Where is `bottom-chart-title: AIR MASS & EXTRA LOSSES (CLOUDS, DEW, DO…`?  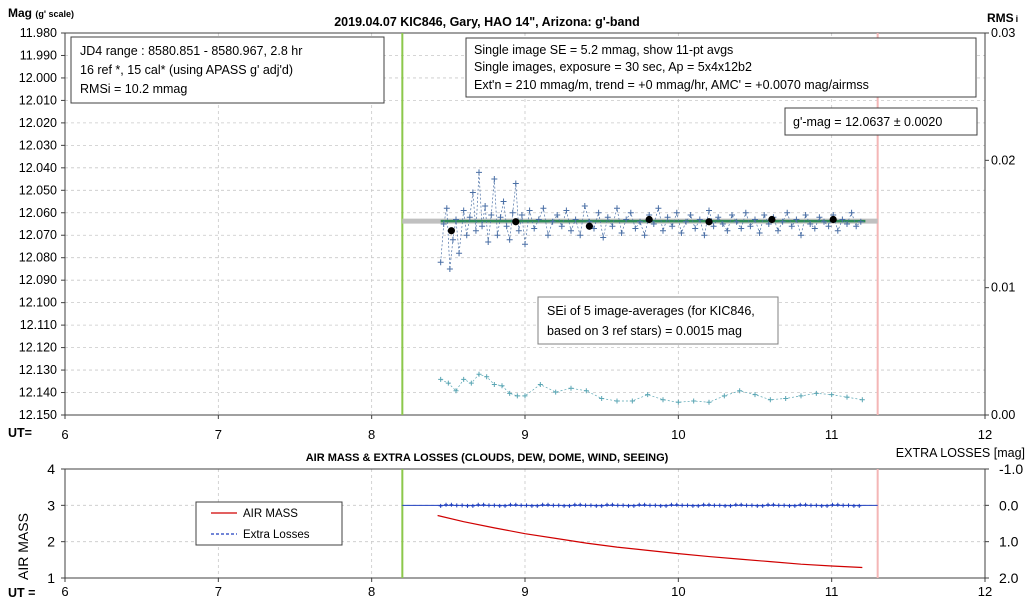 bottom-chart-title: AIR MASS & EXTRA LOSSES (CLOUDS, DEW, DO… is located at coordinates (487, 458).